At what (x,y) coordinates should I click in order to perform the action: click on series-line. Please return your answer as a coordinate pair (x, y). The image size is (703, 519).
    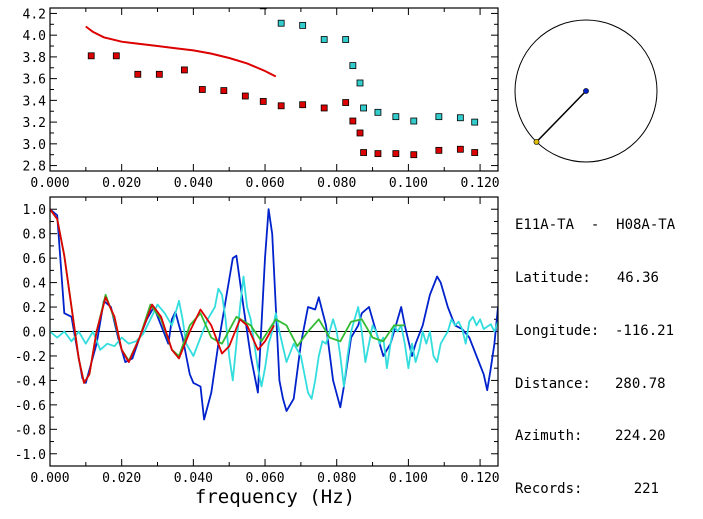
    Looking at the image, I should click on (162, 296).